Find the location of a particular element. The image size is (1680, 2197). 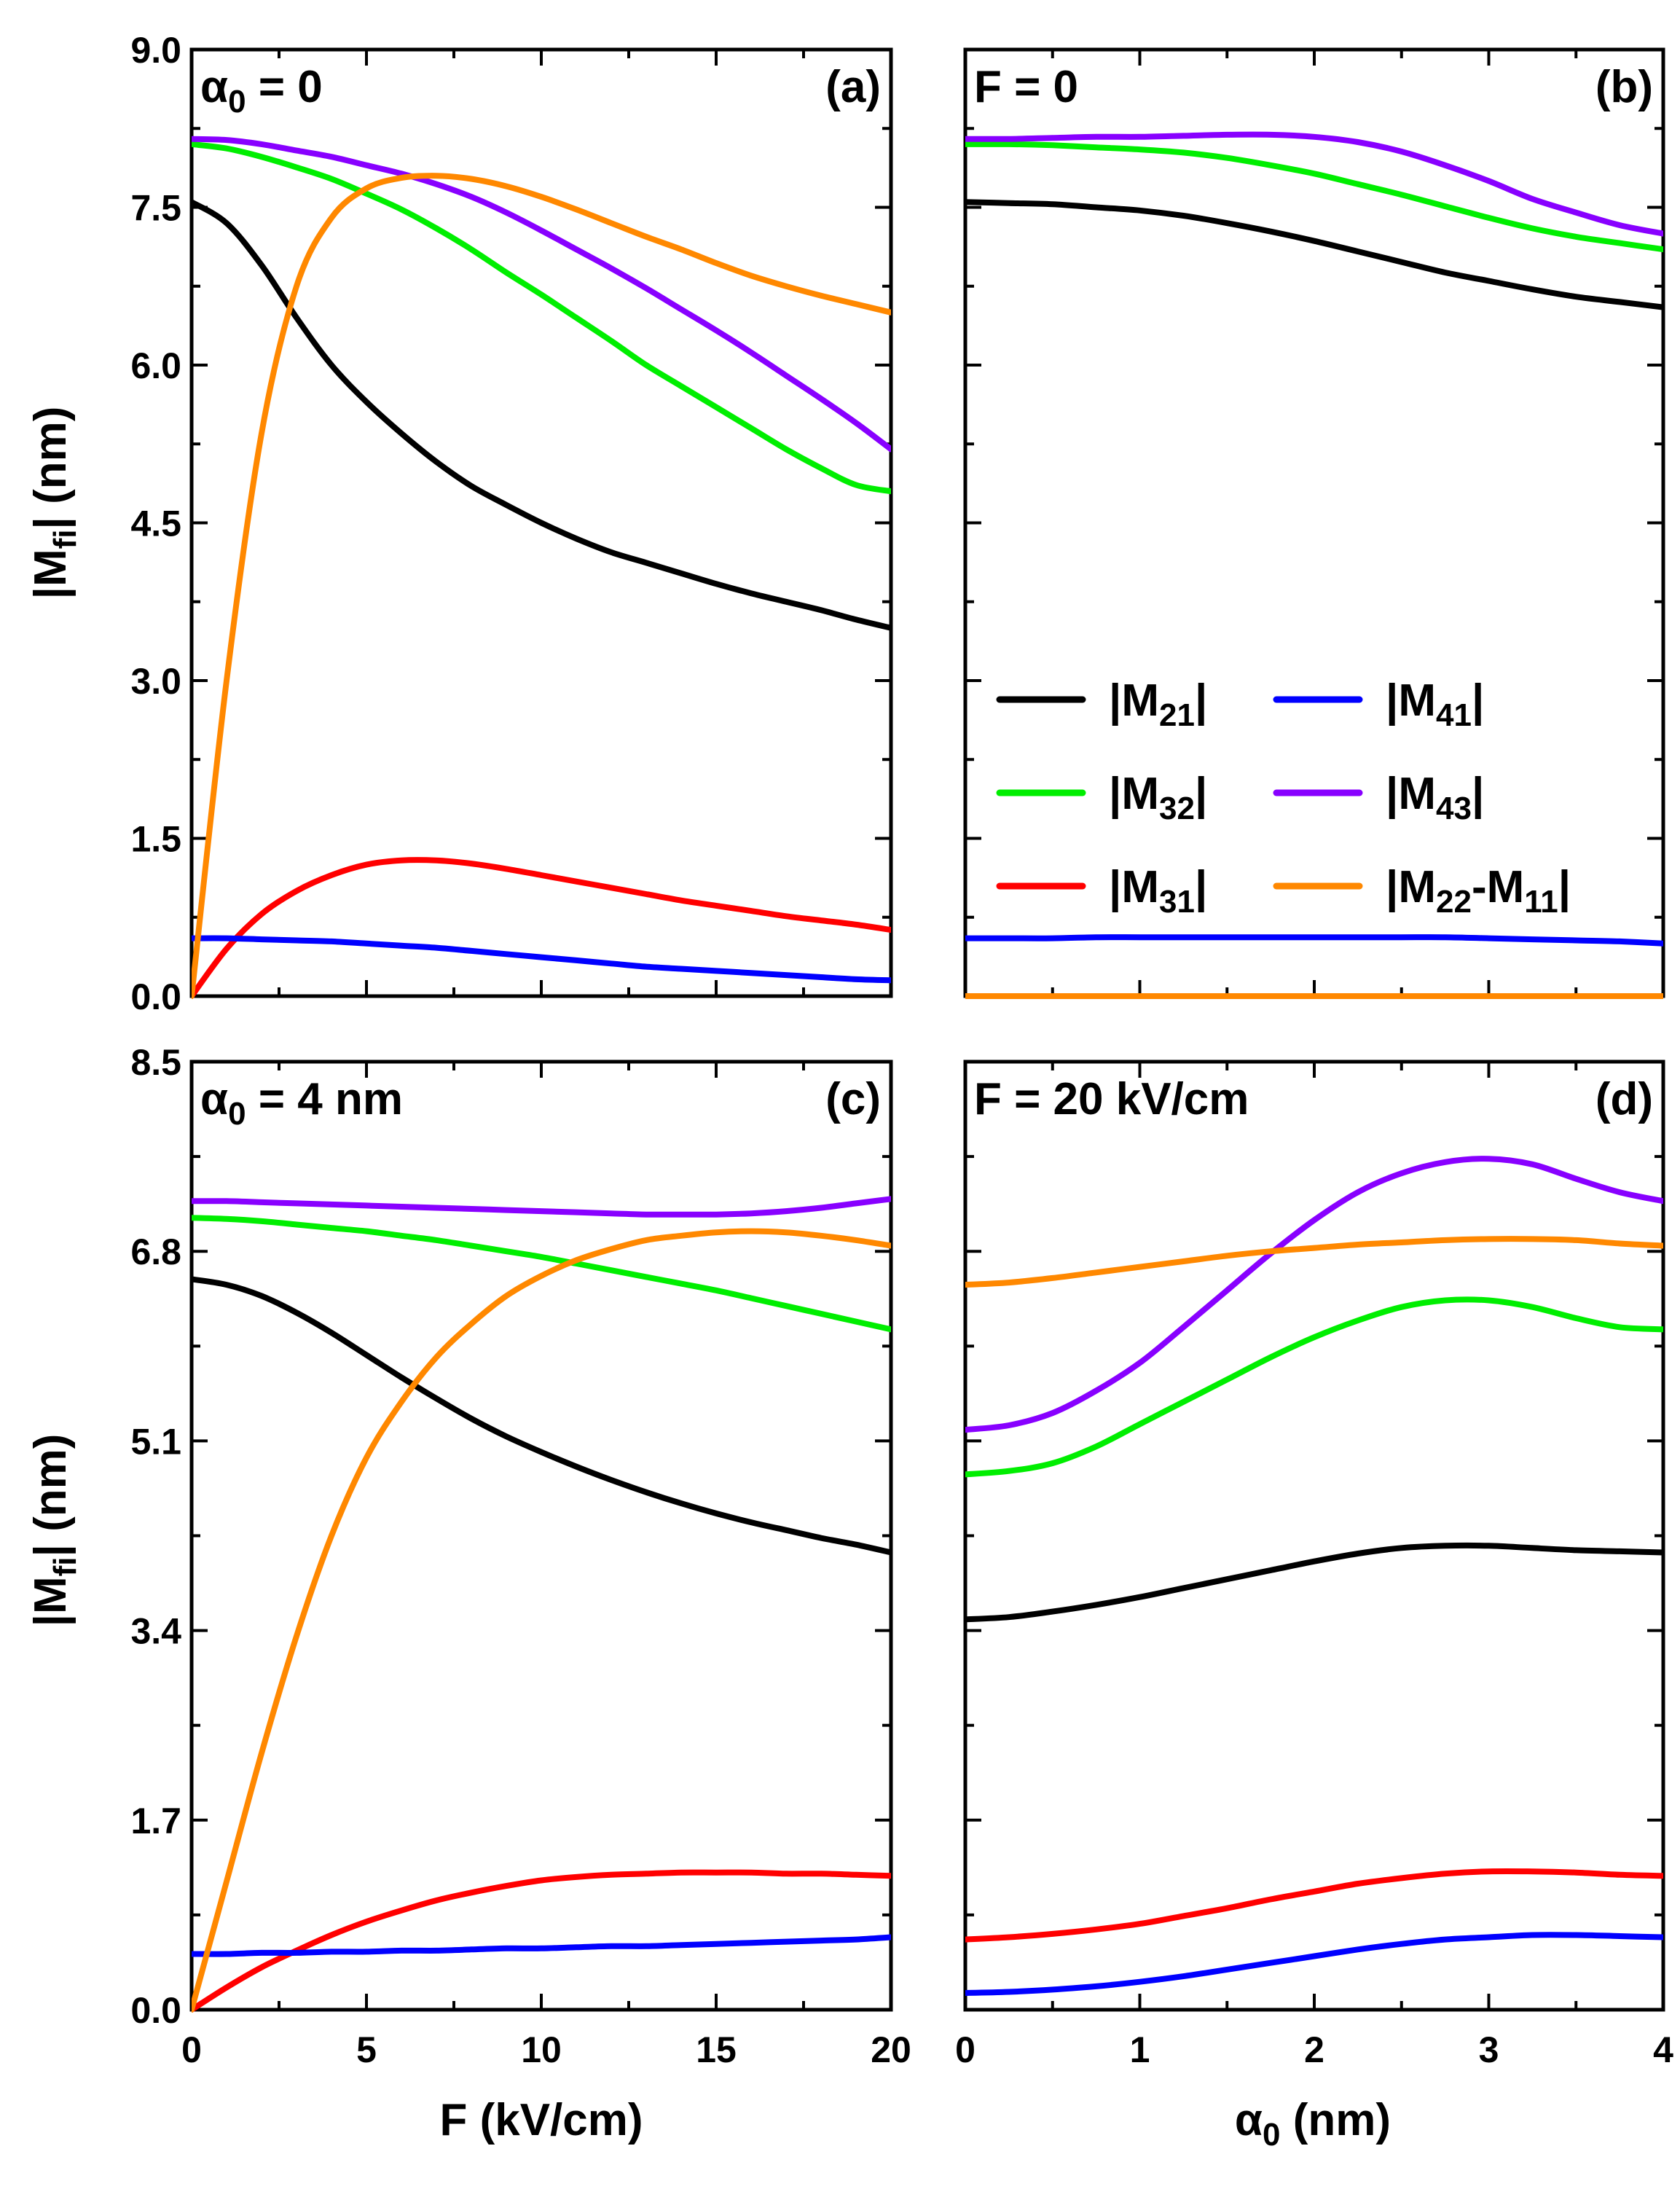

legend-item-m31: |M31| is located at coordinates (1101, 891).